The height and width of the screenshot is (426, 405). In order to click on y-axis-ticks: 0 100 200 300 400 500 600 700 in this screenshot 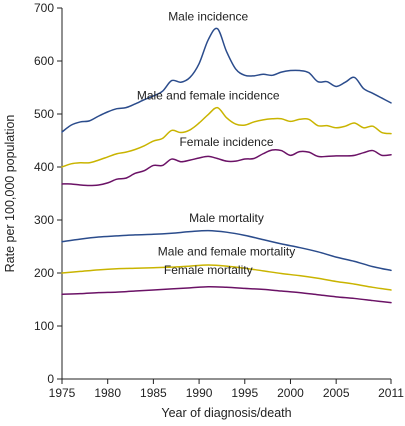, I will do `click(48, 193)`.